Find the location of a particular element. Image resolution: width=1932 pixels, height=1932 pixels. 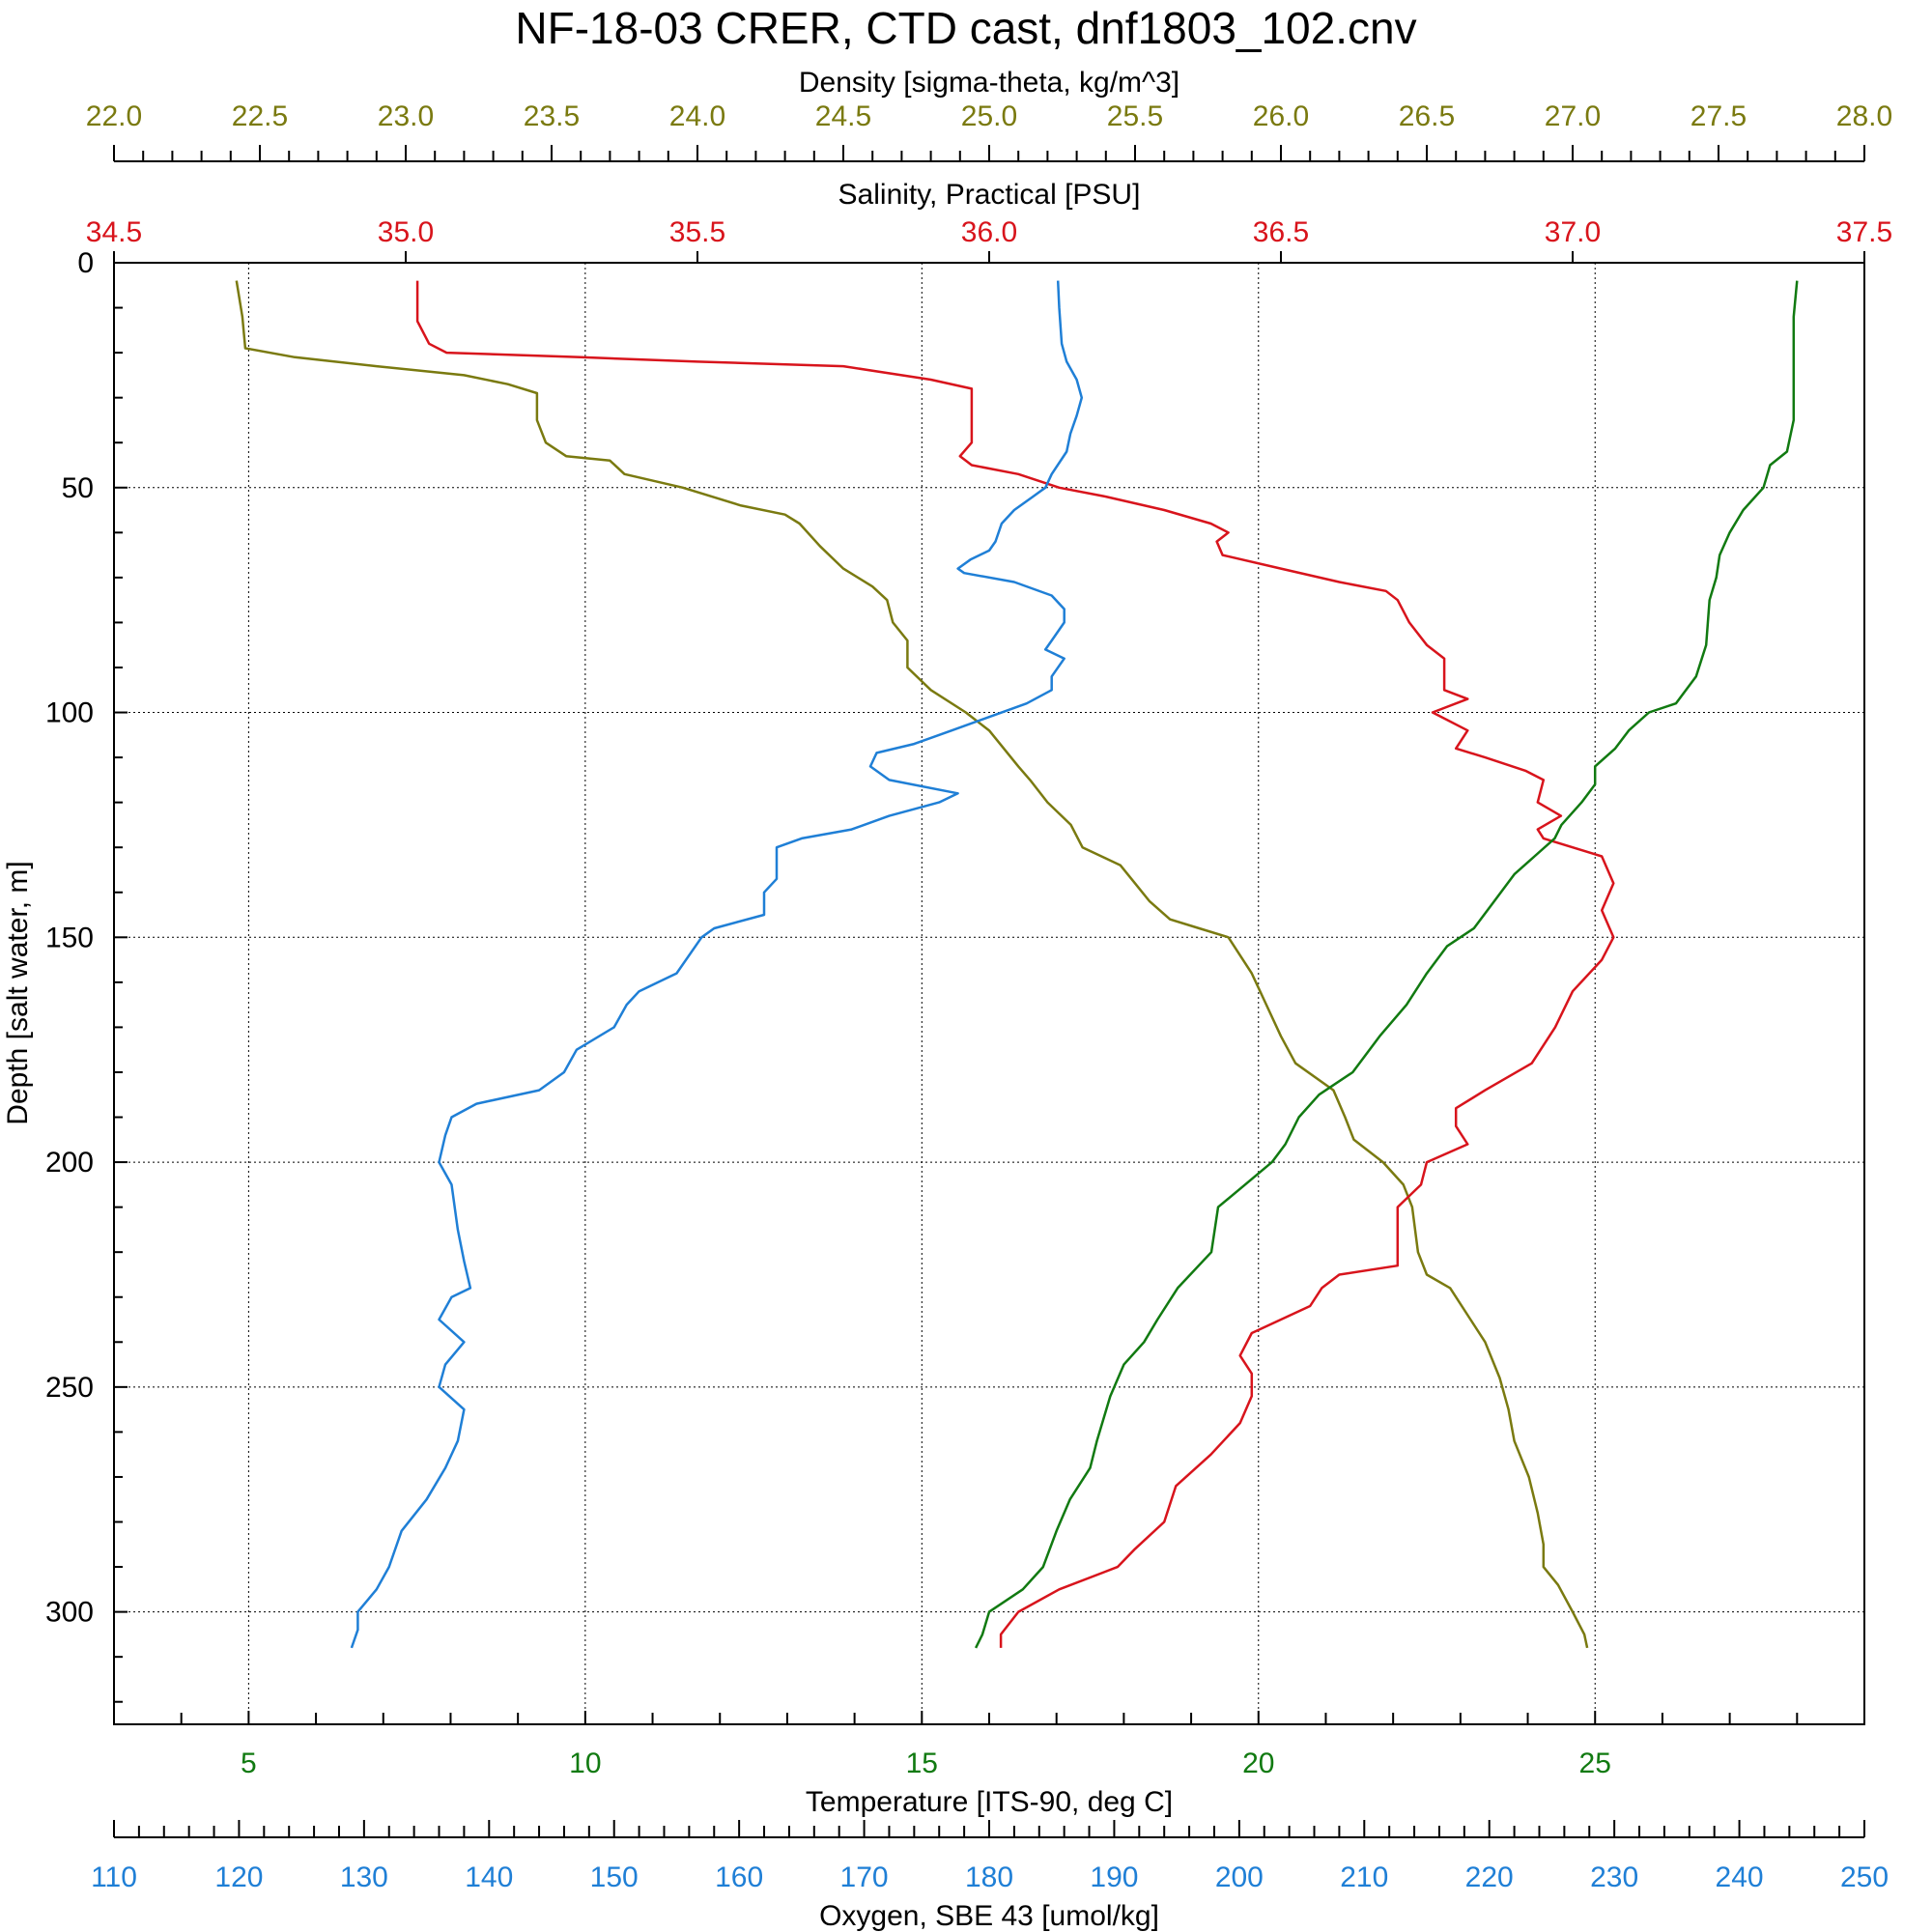

oxygen-tick-label: 190 is located at coordinates (1114, 1877).